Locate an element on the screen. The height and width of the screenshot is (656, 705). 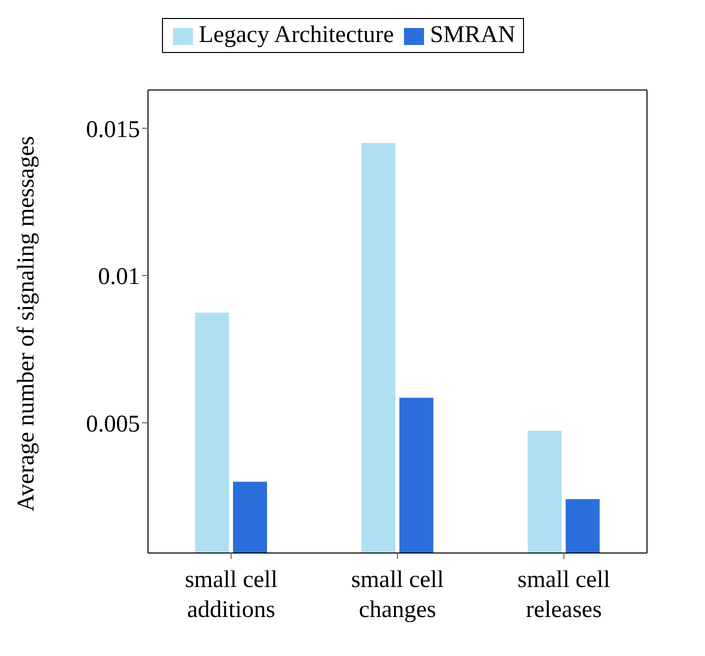
x-tick-label: small cell releases is located at coordinates (564, 595).